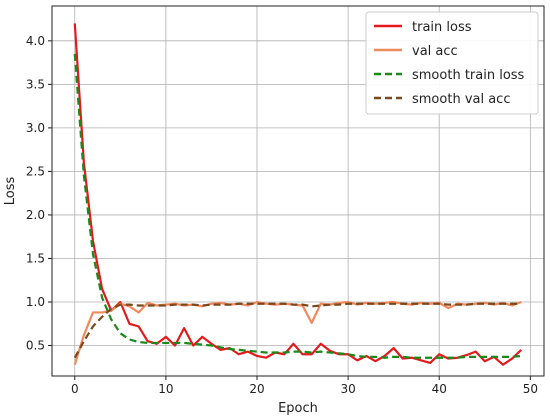 The image size is (550, 419). I want to click on legend-label: smooth val acc, so click(461, 99).